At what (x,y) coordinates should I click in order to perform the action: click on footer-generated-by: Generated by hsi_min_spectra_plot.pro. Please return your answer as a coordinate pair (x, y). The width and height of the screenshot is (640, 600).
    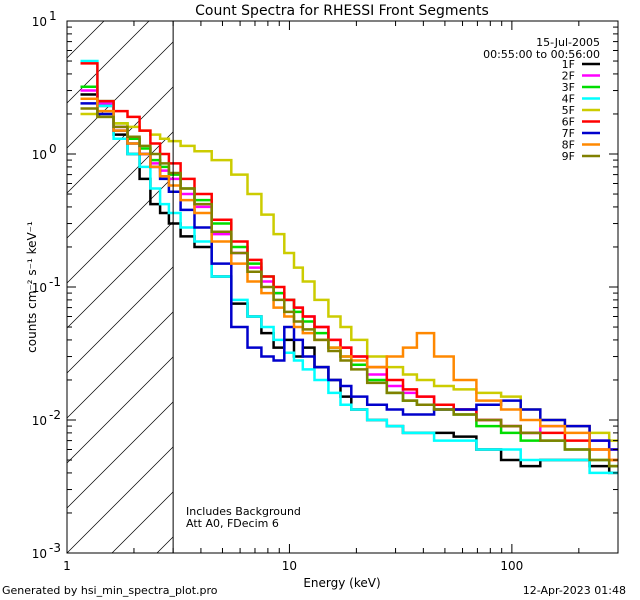
    Looking at the image, I should click on (110, 590).